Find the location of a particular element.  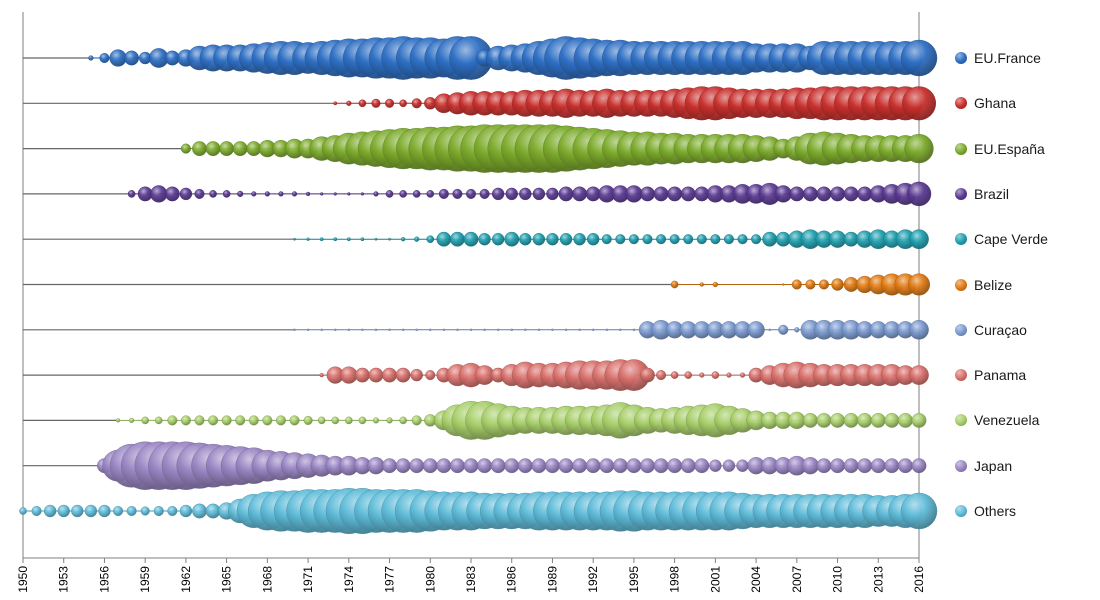

legend-item: Belize is located at coordinates (983, 285).